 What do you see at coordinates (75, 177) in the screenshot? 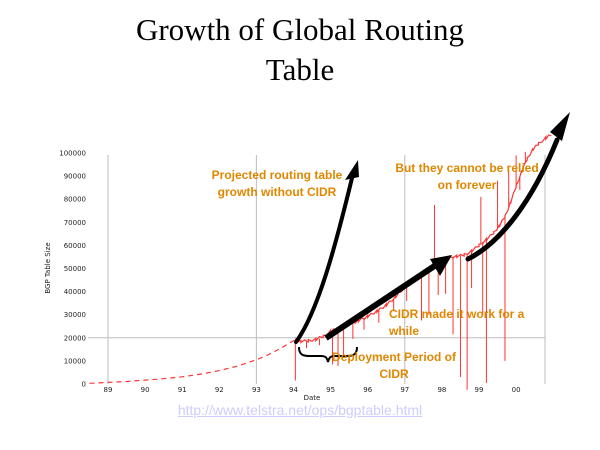
I see `y-tick-label: 90000` at bounding box center [75, 177].